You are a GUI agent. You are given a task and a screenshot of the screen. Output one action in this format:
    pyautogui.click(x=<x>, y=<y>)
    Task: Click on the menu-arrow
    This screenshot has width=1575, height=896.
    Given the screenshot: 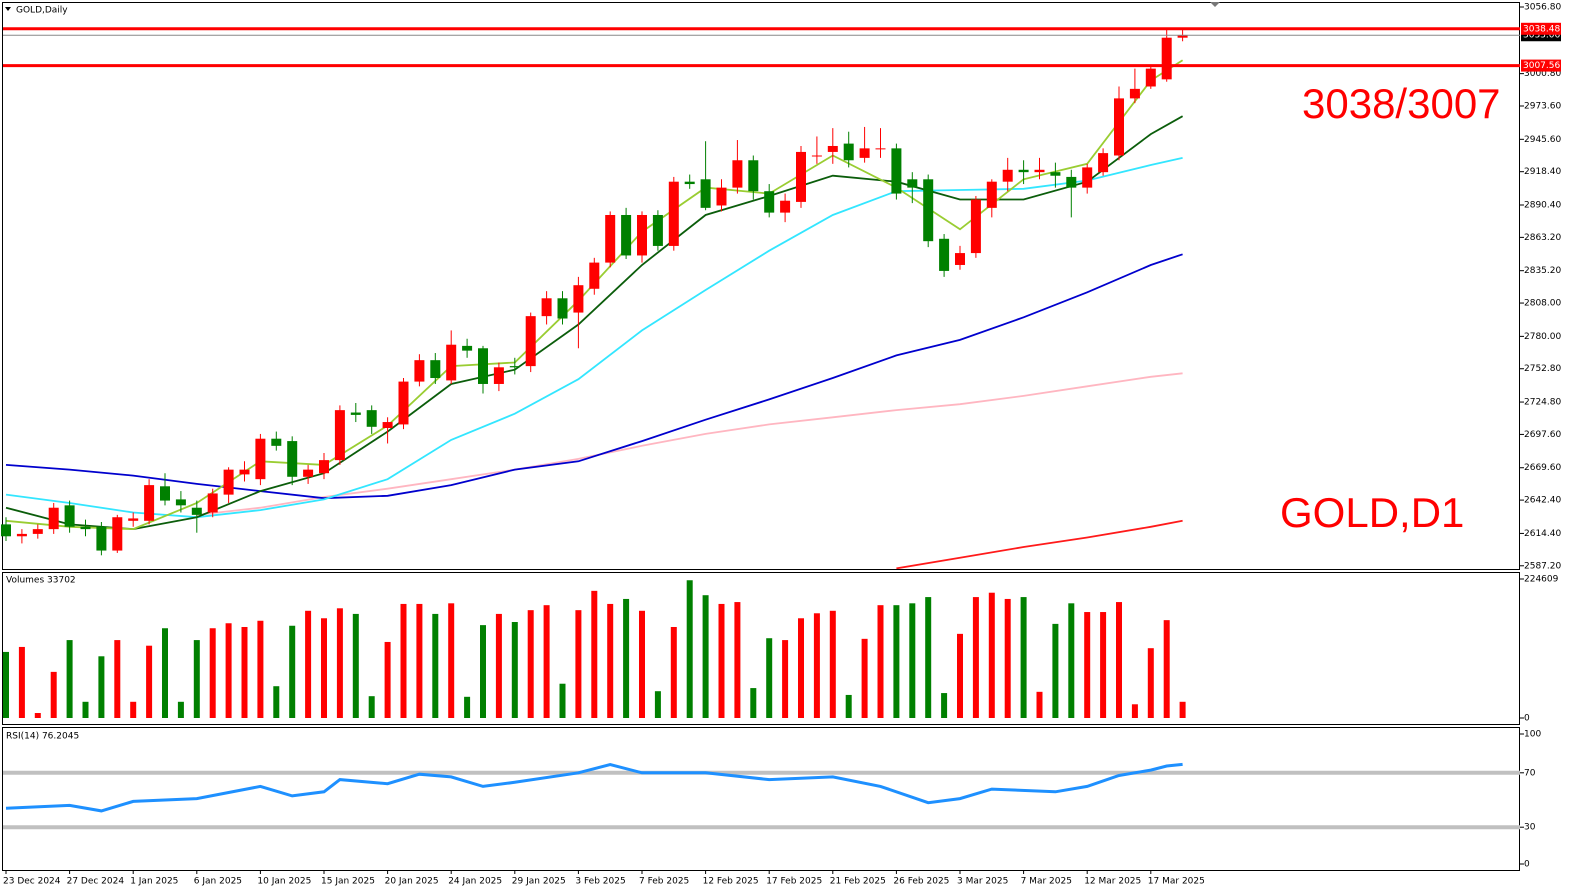 What is the action you would take?
    pyautogui.click(x=8, y=9)
    